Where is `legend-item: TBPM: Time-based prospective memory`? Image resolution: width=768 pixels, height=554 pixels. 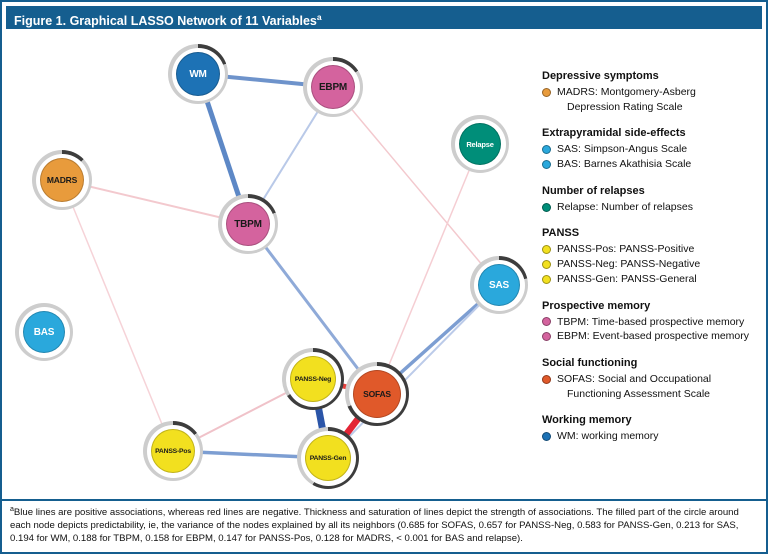 legend-item: TBPM: Time-based prospective memory is located at coordinates (651, 322).